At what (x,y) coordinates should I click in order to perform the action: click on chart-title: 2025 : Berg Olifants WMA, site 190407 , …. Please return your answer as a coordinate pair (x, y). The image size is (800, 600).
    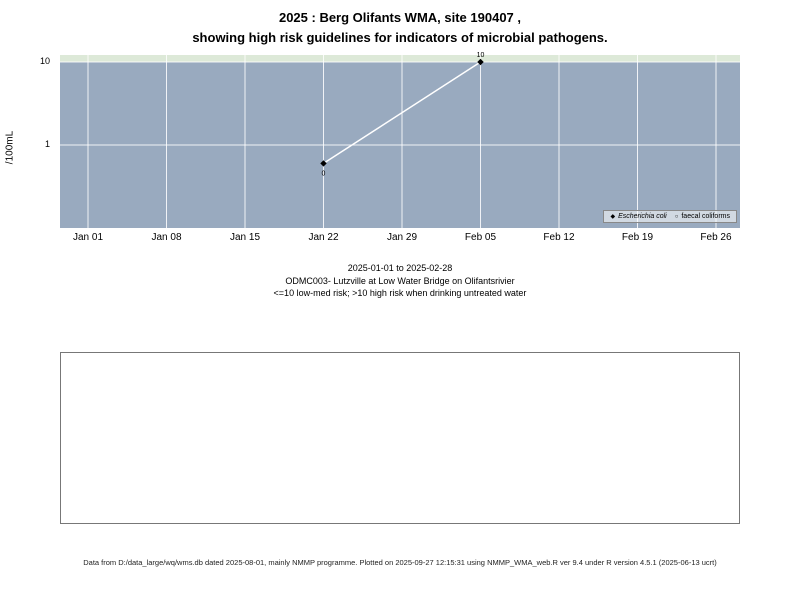
    Looking at the image, I should click on (400, 28).